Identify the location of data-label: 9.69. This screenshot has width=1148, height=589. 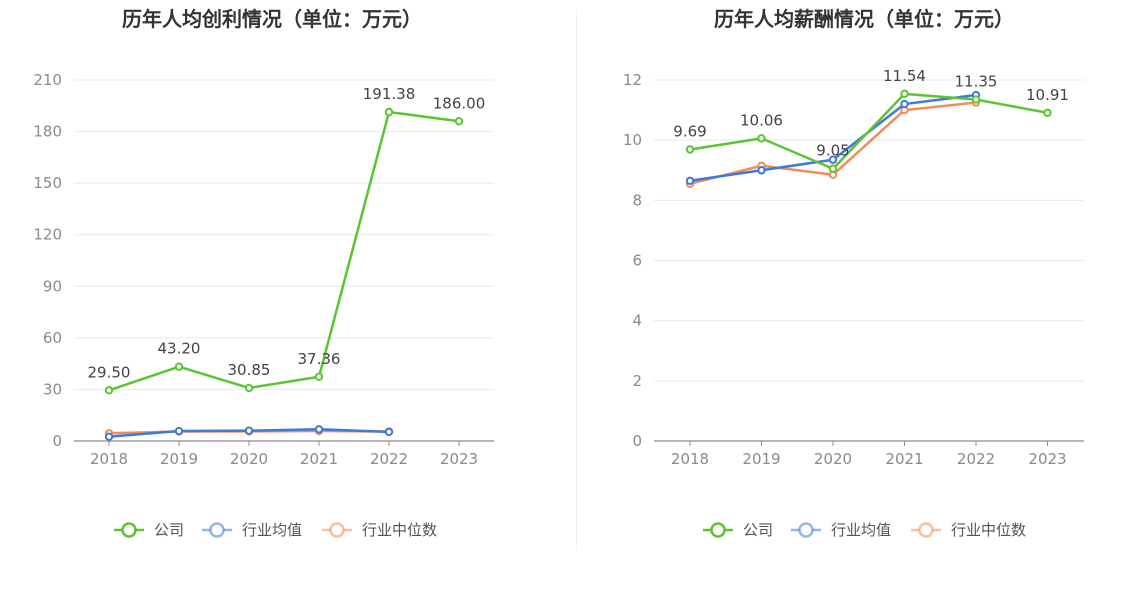
(689, 131).